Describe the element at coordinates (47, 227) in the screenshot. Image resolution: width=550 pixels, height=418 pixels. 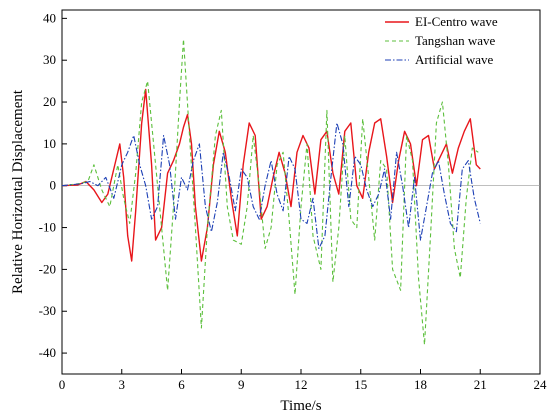
I see `y-tick-label: -10` at that location.